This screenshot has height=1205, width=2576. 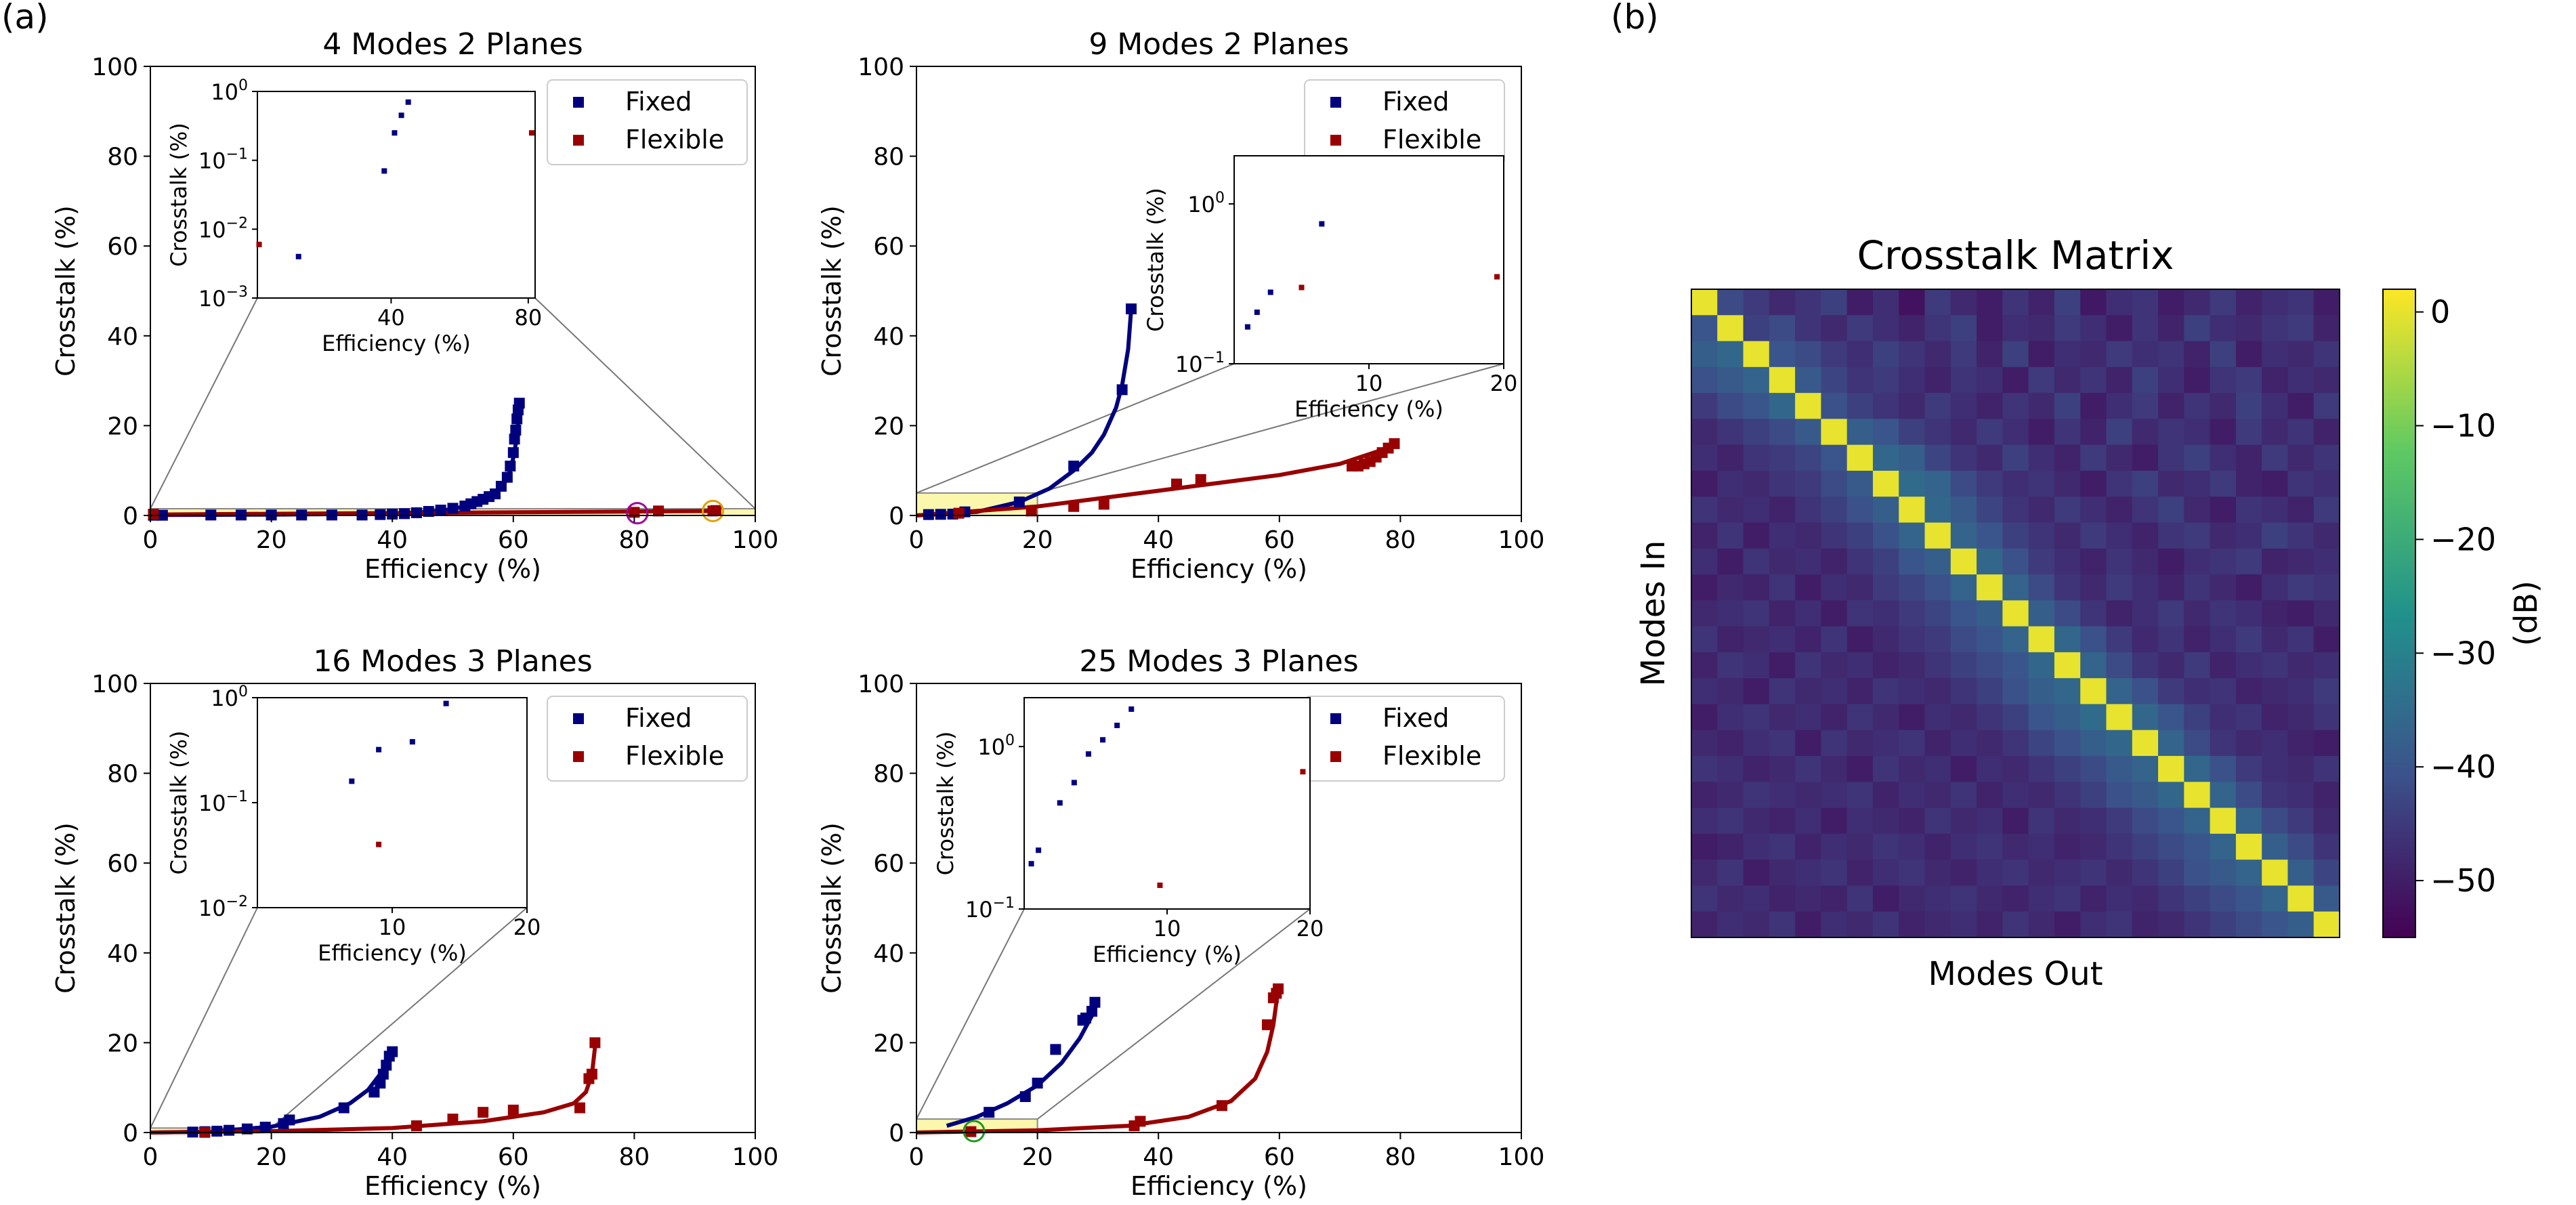 I want to click on inset-frame, so click(x=1167, y=803).